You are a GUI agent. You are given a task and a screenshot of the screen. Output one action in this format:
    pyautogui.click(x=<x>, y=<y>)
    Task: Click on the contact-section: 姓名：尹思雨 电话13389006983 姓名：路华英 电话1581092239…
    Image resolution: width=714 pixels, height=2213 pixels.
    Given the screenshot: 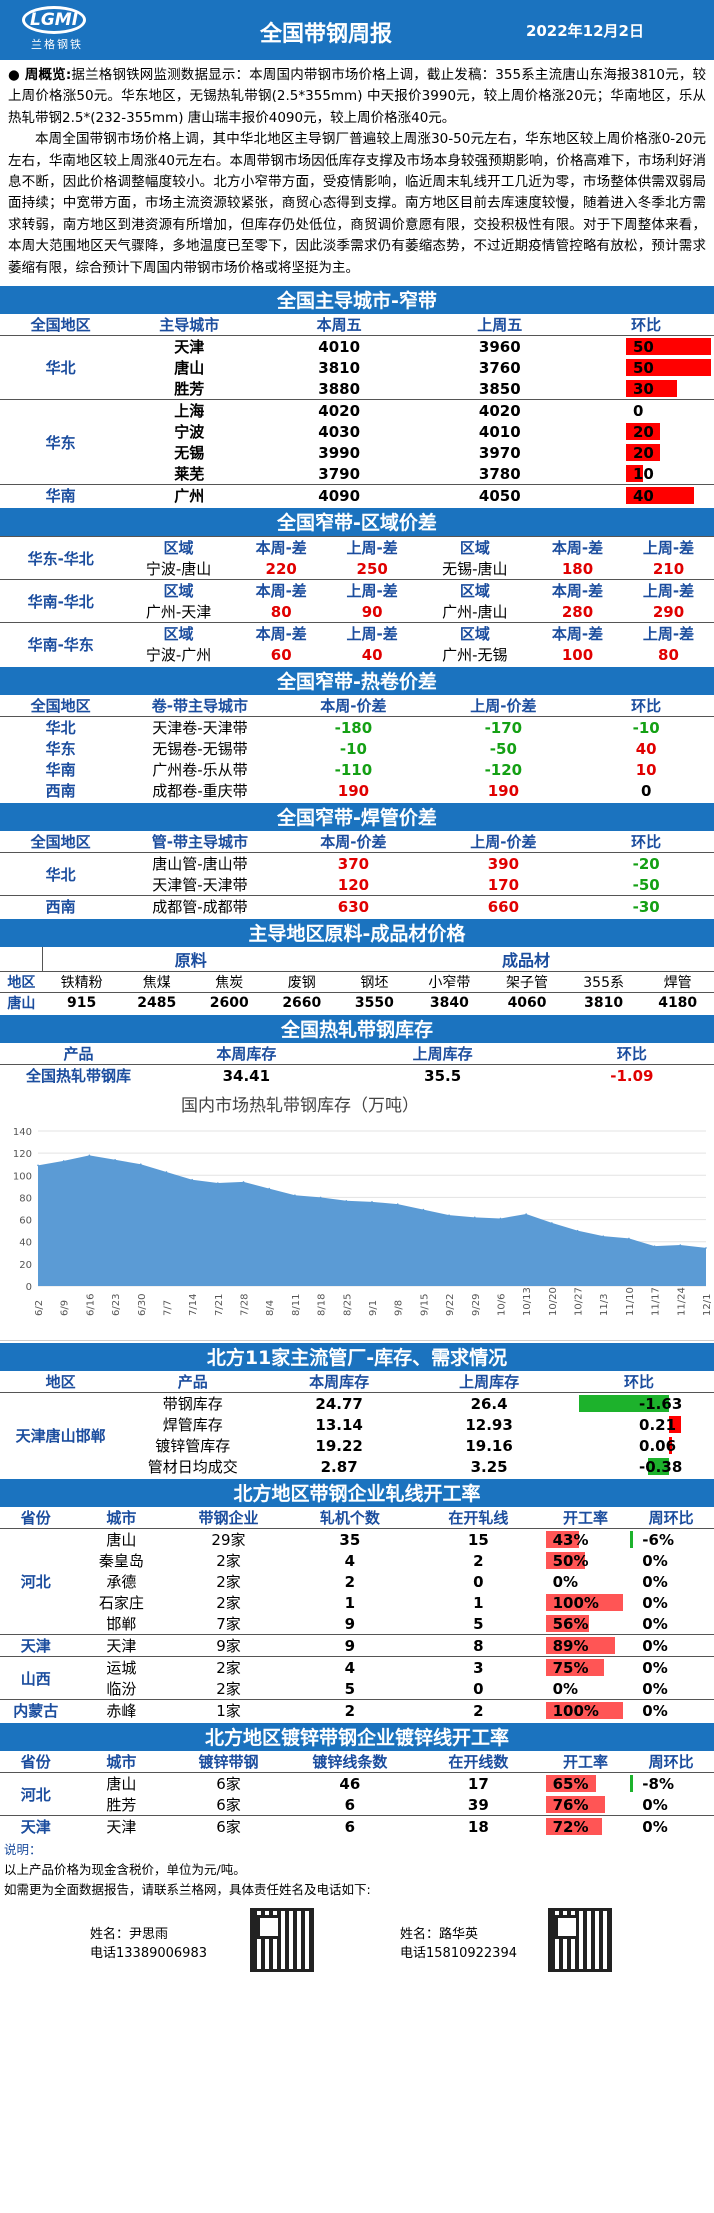 What is the action you would take?
    pyautogui.click(x=357, y=1950)
    